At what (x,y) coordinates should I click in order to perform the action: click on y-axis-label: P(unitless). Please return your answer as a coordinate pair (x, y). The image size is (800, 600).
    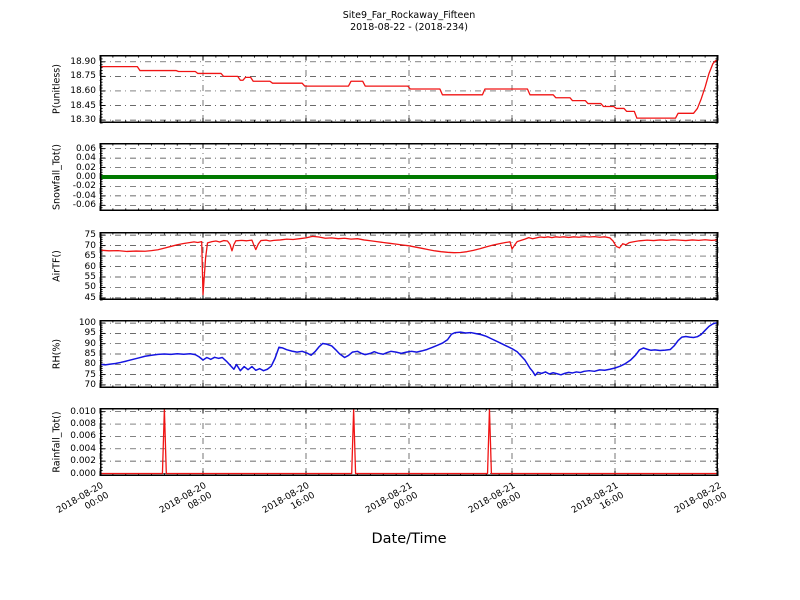
    Looking at the image, I should click on (57, 89).